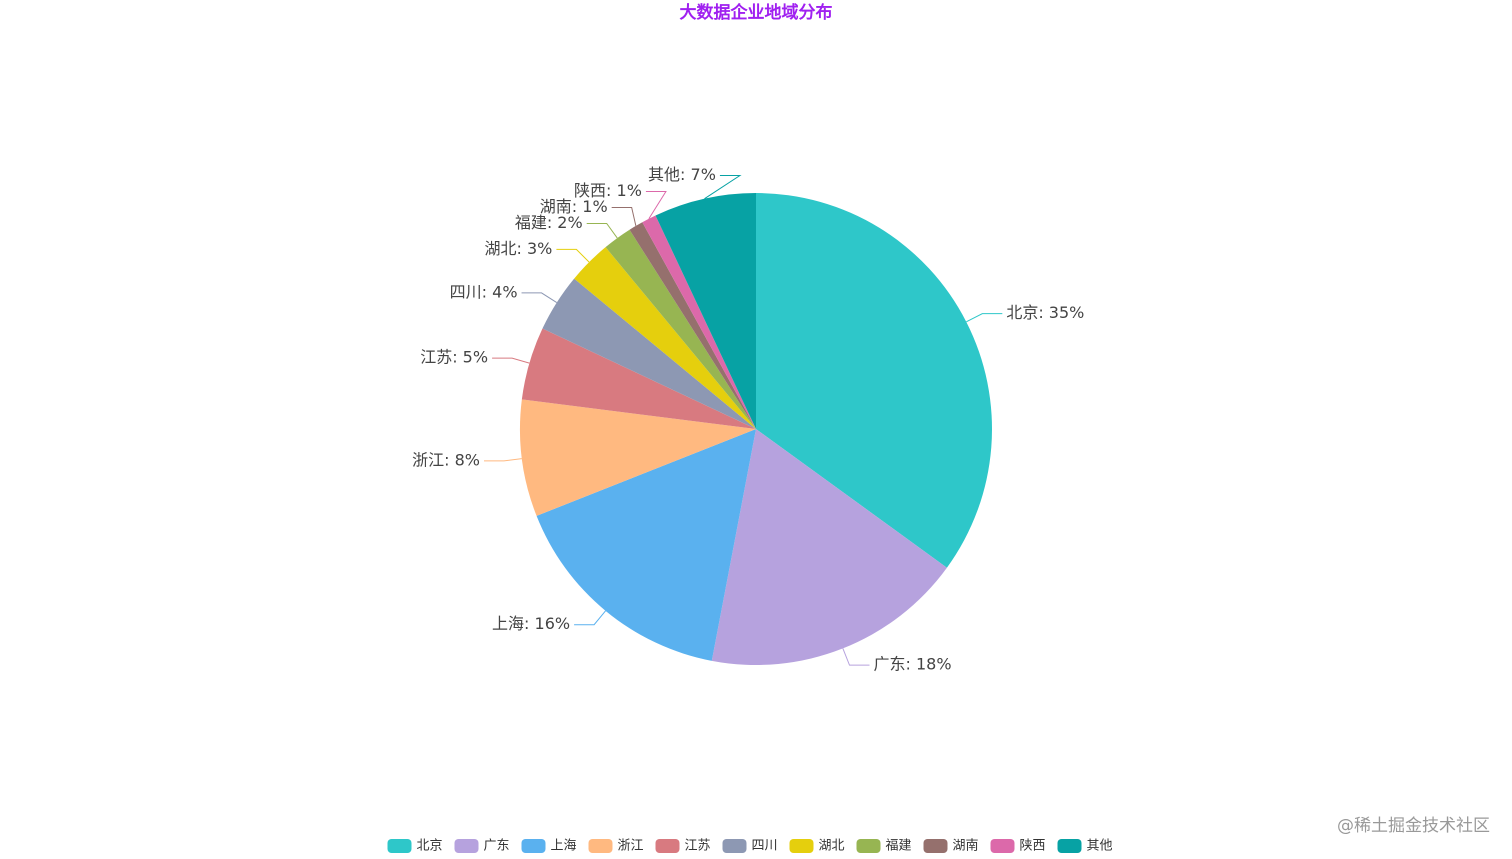 The width and height of the screenshot is (1512, 859). What do you see at coordinates (899, 846) in the screenshot?
I see `legend-label: 福建` at bounding box center [899, 846].